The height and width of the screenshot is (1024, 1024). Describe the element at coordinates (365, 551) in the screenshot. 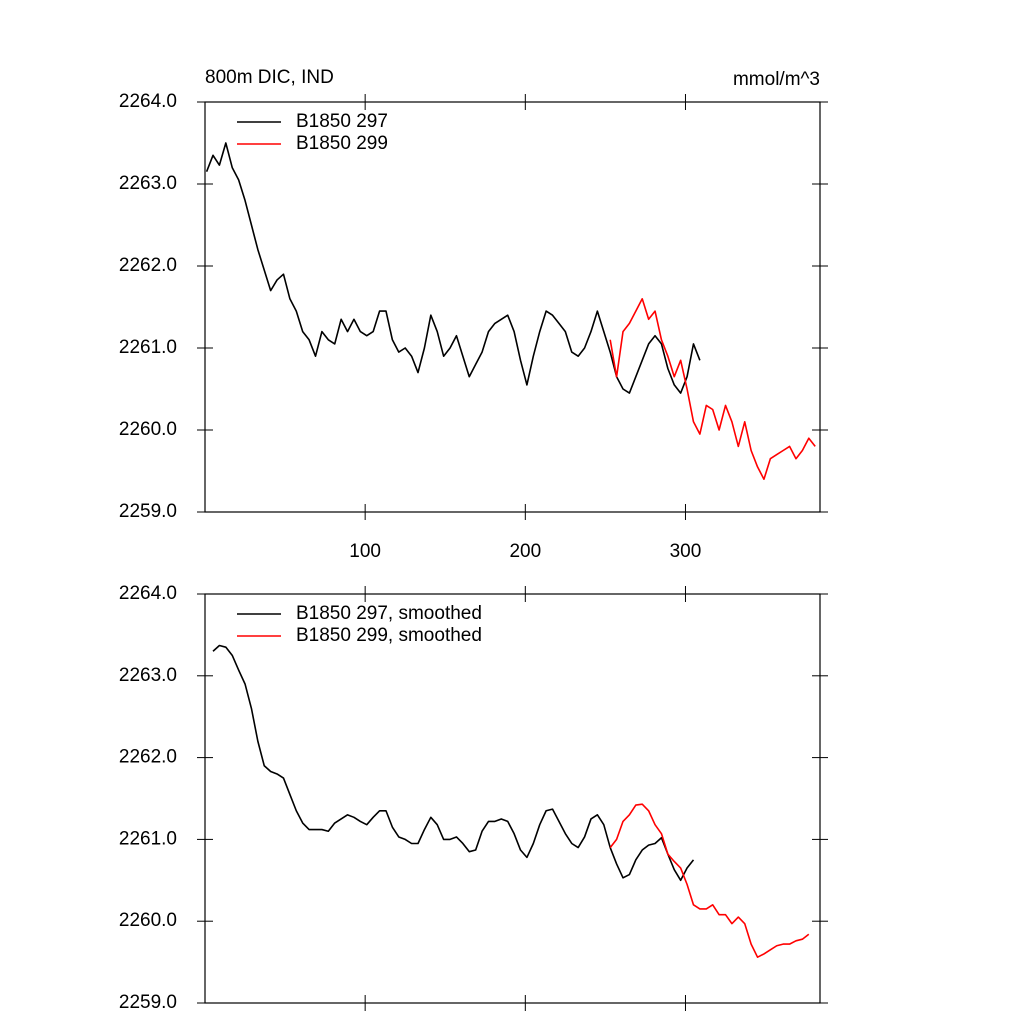

I see `x-tick-label: 100` at that location.